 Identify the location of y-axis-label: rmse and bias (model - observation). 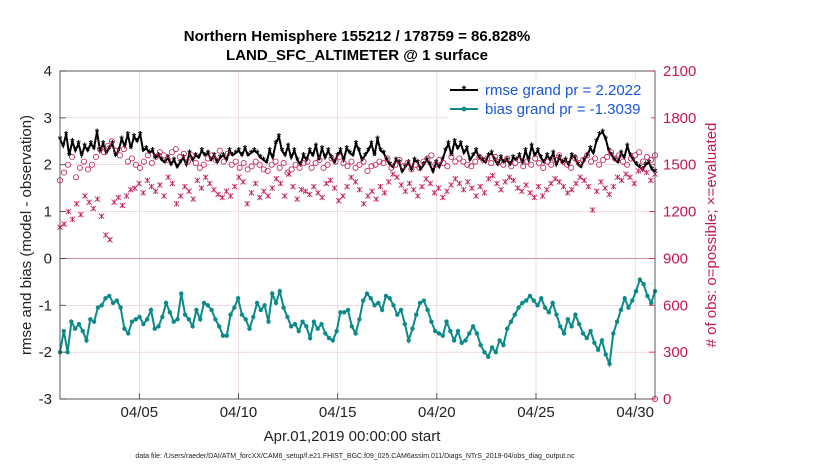
(26, 235).